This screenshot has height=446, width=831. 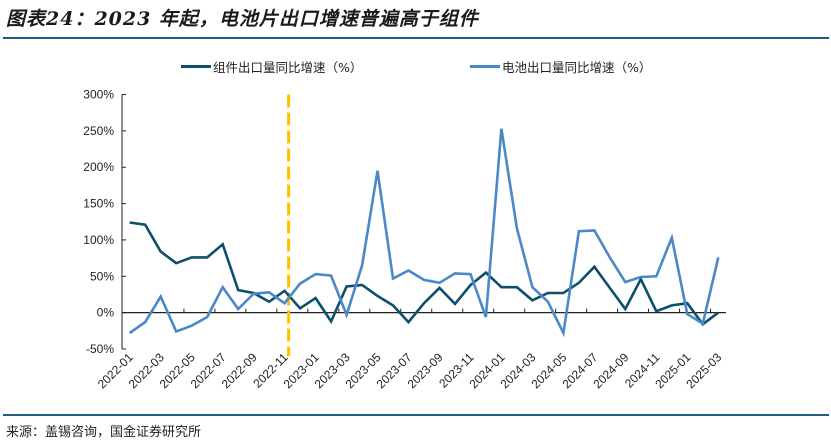 I want to click on y-tick-label: -50%, so click(x=100, y=349).